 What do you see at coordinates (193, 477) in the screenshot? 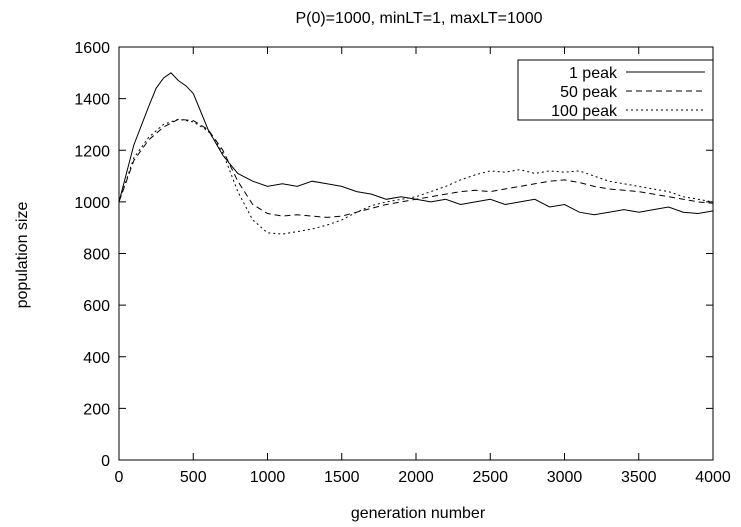
I see `x-tick-label: 500` at bounding box center [193, 477].